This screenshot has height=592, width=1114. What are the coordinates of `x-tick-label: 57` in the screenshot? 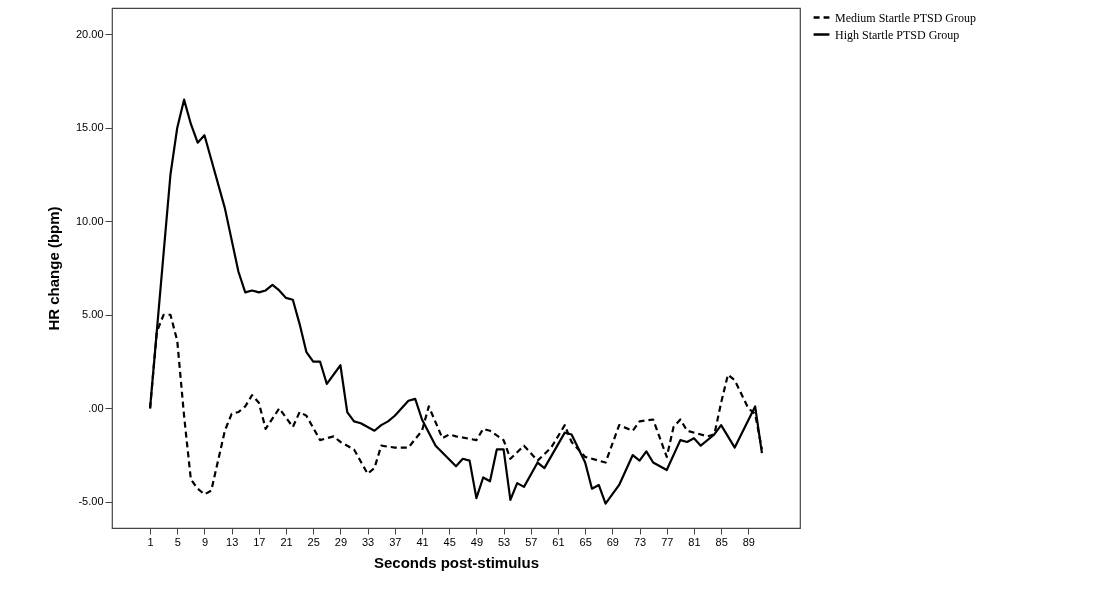 It's located at (531, 541).